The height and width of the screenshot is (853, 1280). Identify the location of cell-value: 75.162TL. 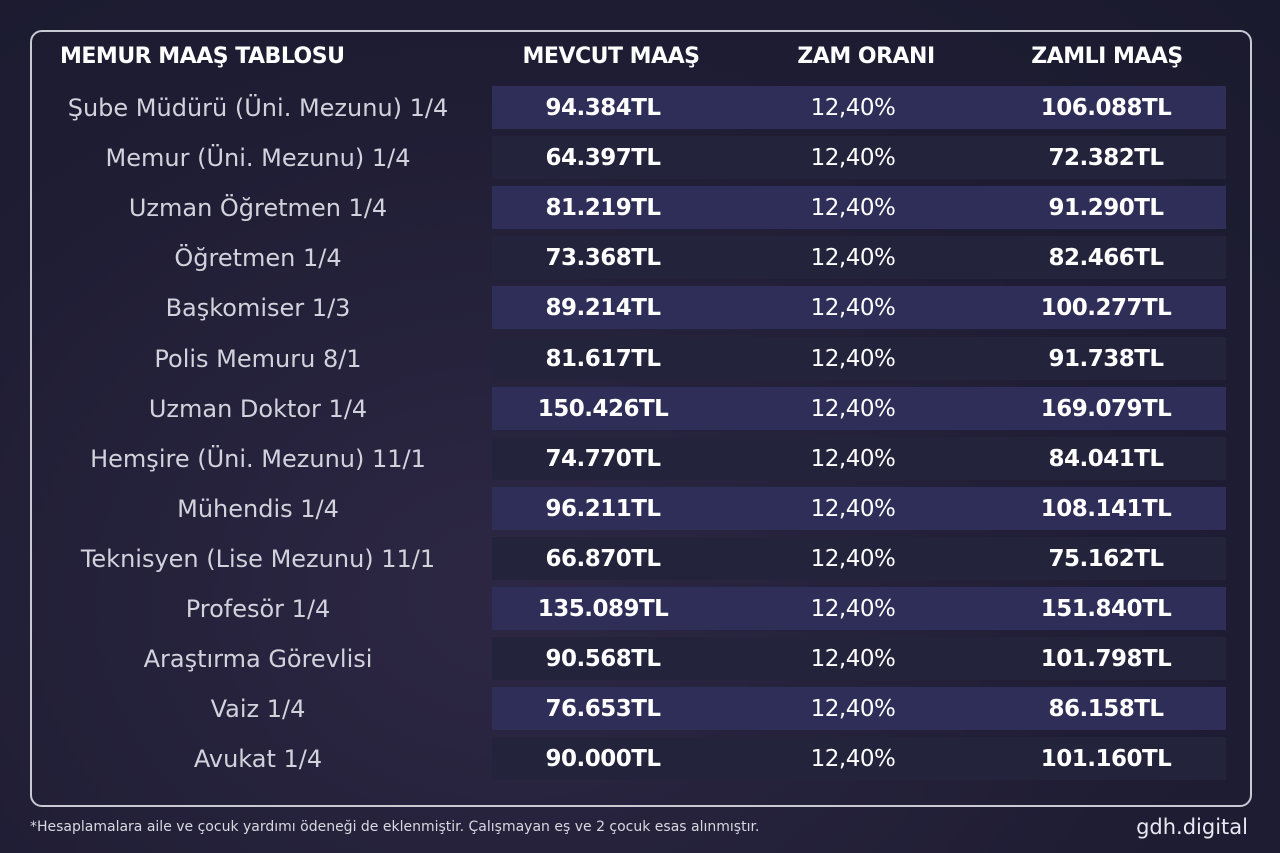
(1106, 558).